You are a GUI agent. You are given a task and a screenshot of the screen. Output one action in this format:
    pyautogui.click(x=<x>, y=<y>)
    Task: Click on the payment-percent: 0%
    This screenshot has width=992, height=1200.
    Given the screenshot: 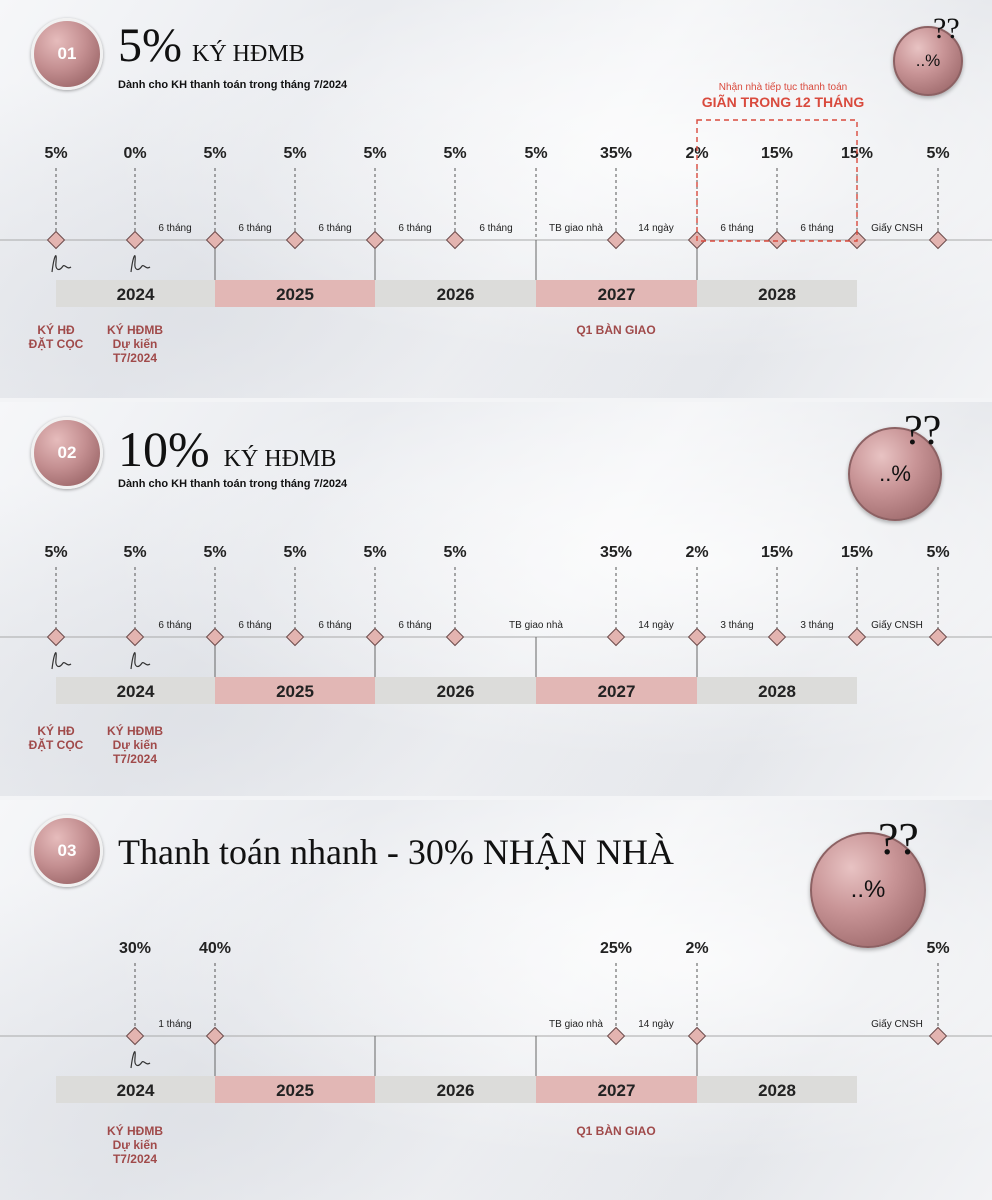 What is the action you would take?
    pyautogui.click(x=134, y=153)
    